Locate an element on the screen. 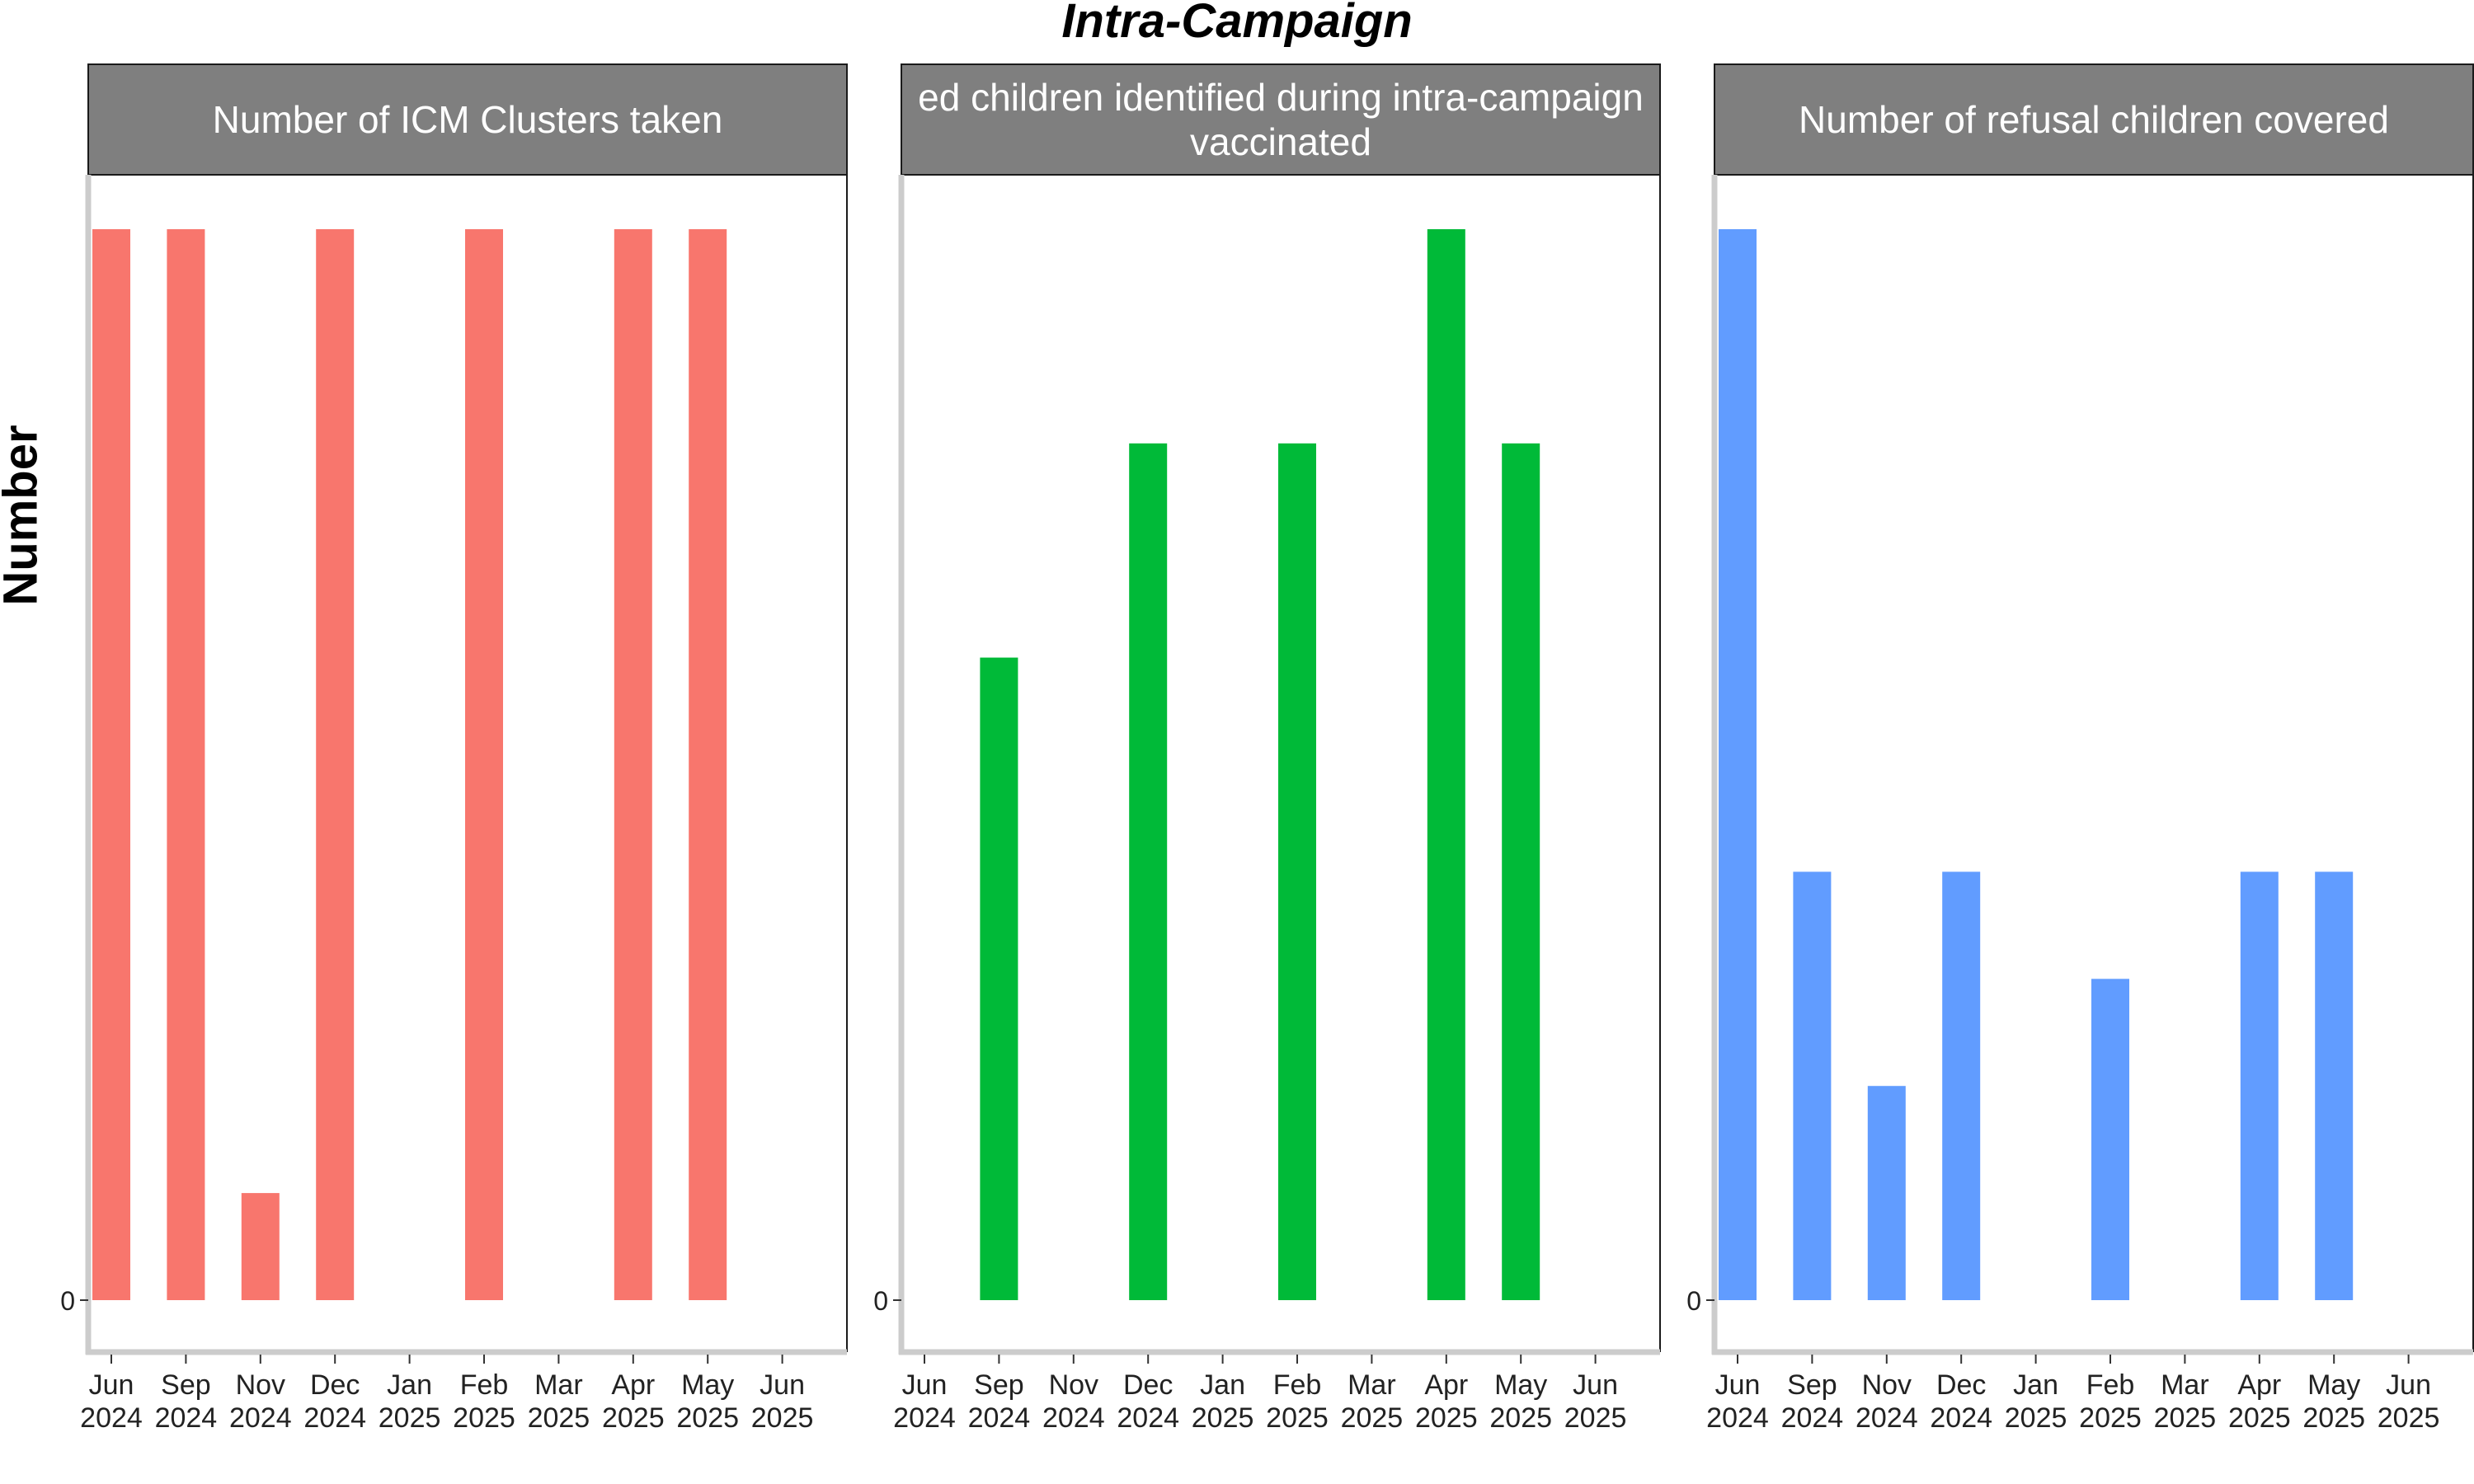 The image size is (2474, 1484). facet-strip-title: Number of refusal children covered is located at coordinates (2094, 120).